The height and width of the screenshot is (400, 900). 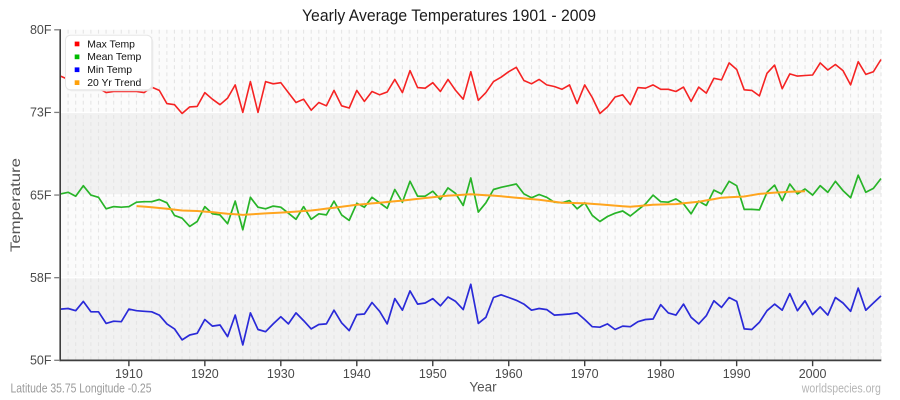 I want to click on svg-text: 65F, so click(x=41, y=195).